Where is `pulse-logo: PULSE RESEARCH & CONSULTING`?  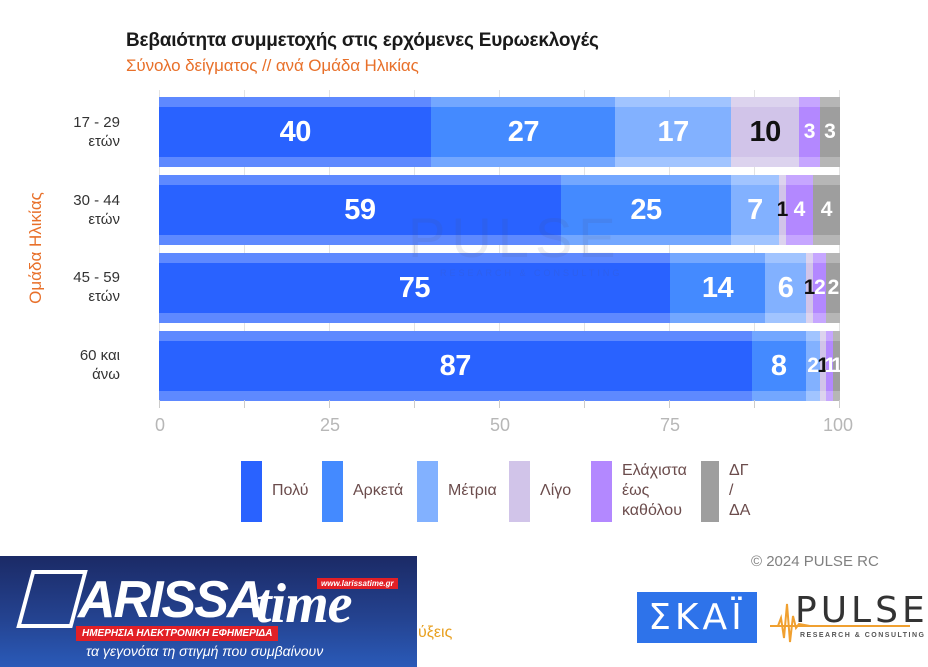
pulse-logo: PULSE RESEARCH & CONSULTING is located at coordinates (847, 618).